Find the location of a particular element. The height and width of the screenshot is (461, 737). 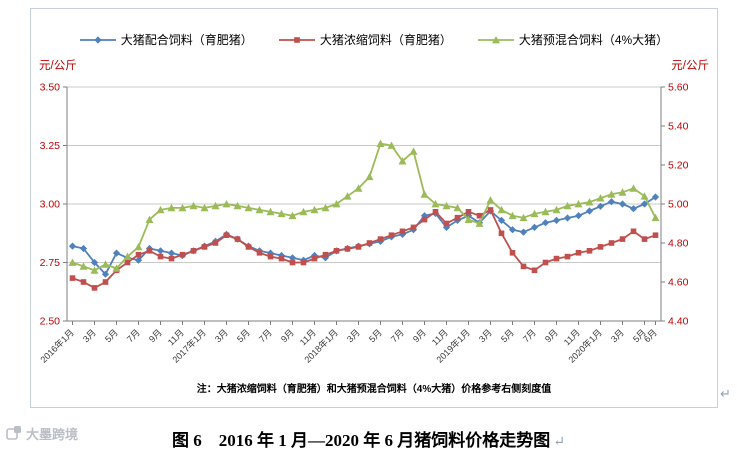

figure-caption-text: 图 6 2016 年 1 月—2020 年 6 月猪饲料价格走势图 is located at coordinates (361, 440).